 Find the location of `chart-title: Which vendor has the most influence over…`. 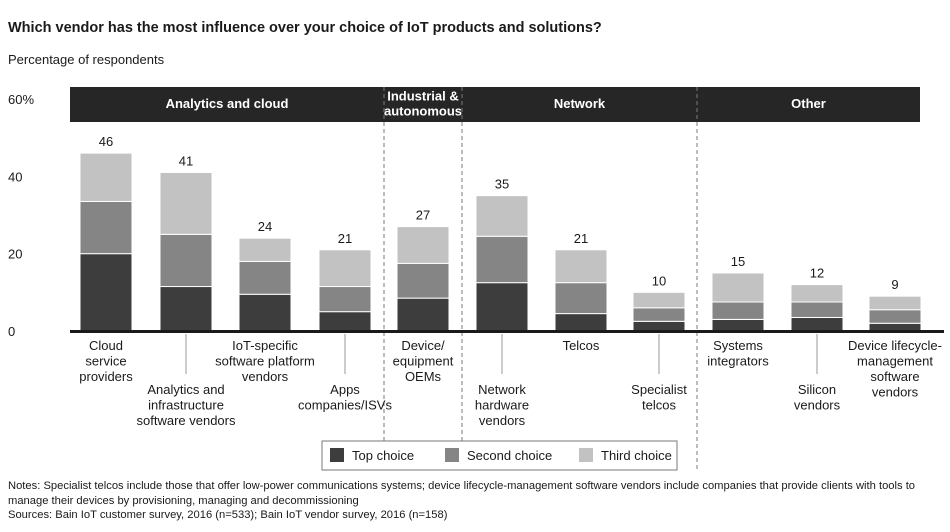

chart-title: Which vendor has the most influence over… is located at coordinates (305, 28).